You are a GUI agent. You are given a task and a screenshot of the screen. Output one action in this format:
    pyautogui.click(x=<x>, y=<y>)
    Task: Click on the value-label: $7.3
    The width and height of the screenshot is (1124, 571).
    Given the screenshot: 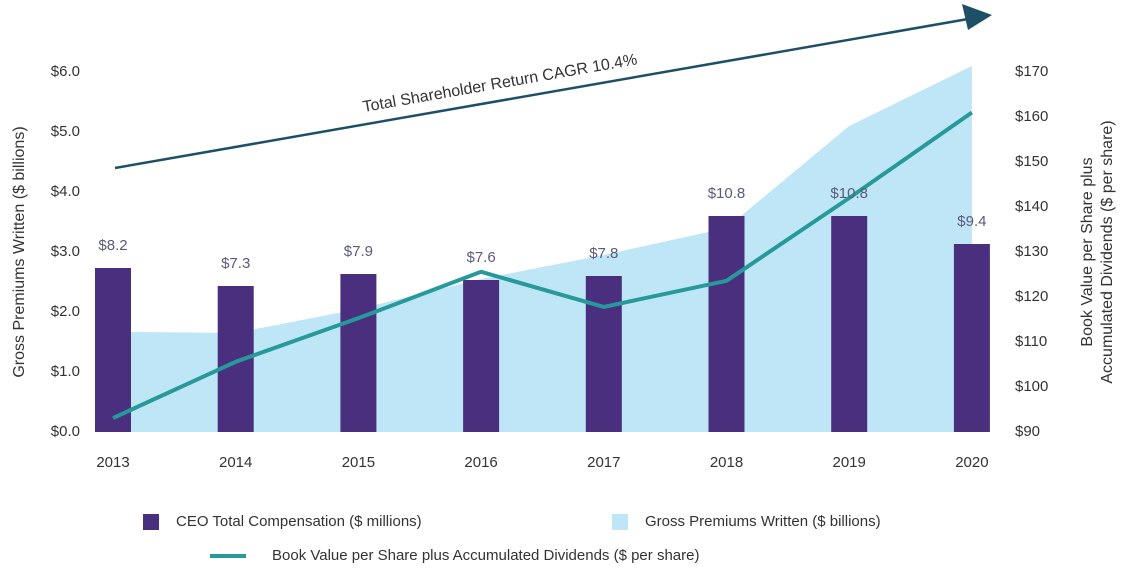 What is the action you would take?
    pyautogui.click(x=235, y=263)
    